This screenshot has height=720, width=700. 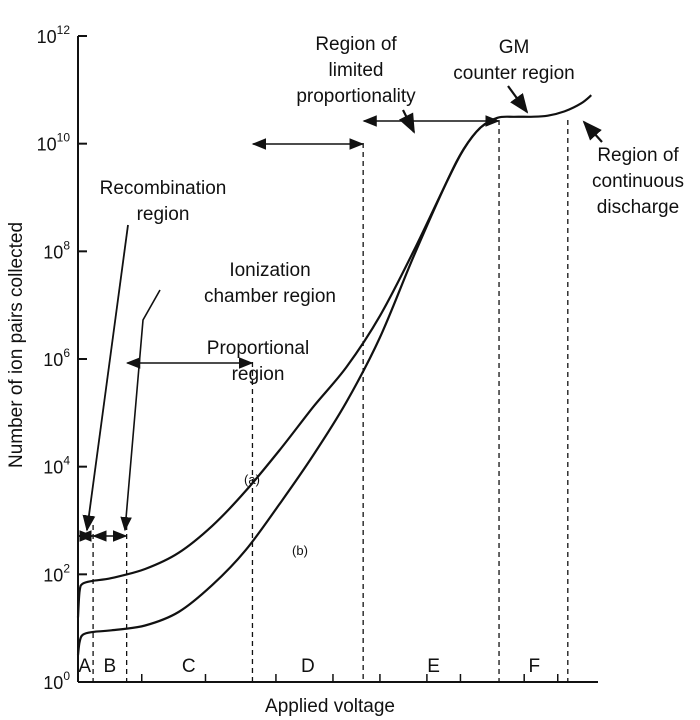 I want to click on limited-label-line-3: proportionality, so click(x=356, y=96).